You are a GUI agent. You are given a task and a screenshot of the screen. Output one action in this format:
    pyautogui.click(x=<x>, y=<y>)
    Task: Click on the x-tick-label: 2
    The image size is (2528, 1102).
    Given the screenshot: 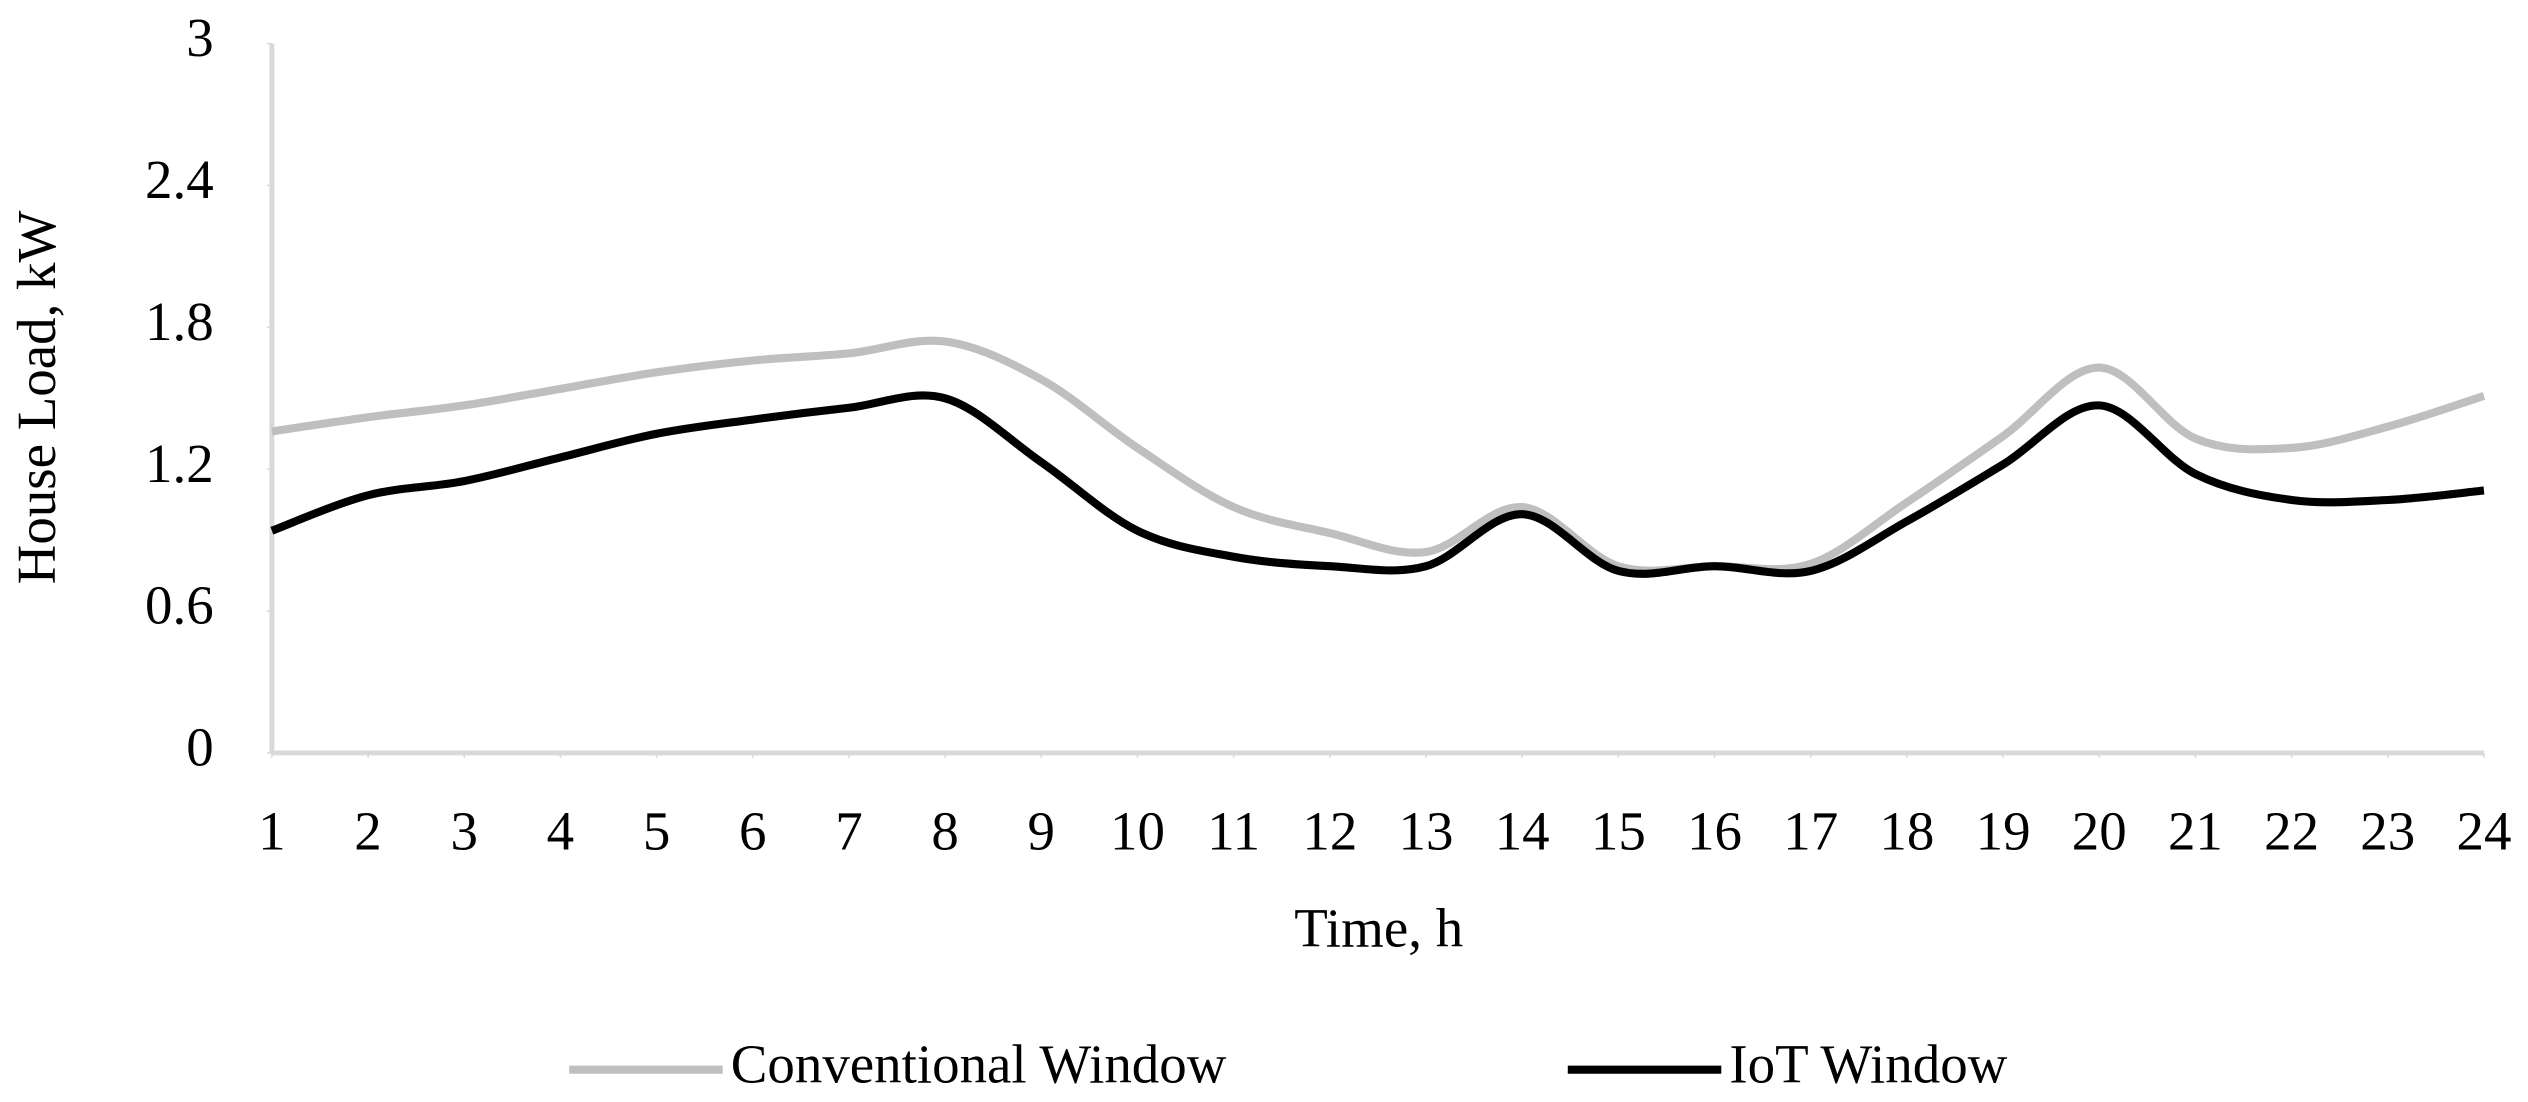 What is the action you would take?
    pyautogui.click(x=367, y=831)
    